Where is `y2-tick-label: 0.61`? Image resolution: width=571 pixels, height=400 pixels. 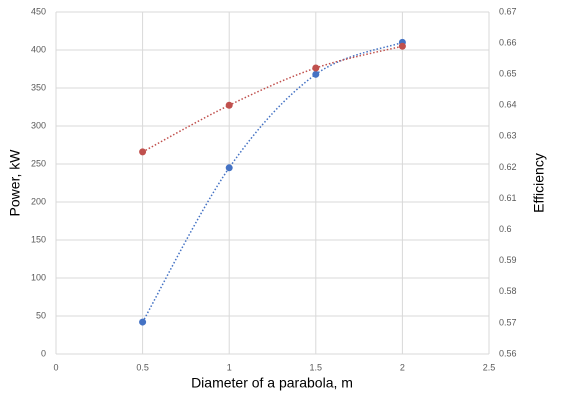
y2-tick-label: 0.61 is located at coordinates (508, 198).